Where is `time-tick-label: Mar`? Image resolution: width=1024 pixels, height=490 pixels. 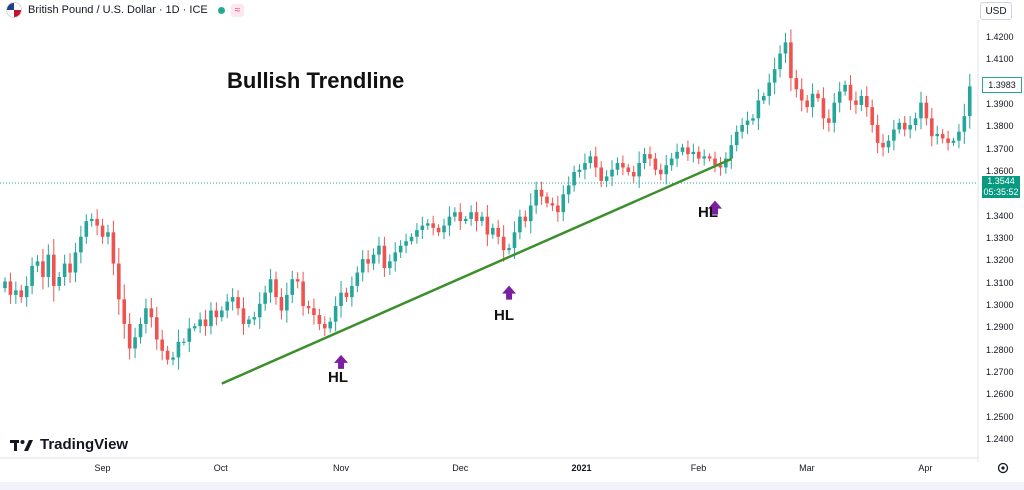 time-tick-label: Mar is located at coordinates (807, 468).